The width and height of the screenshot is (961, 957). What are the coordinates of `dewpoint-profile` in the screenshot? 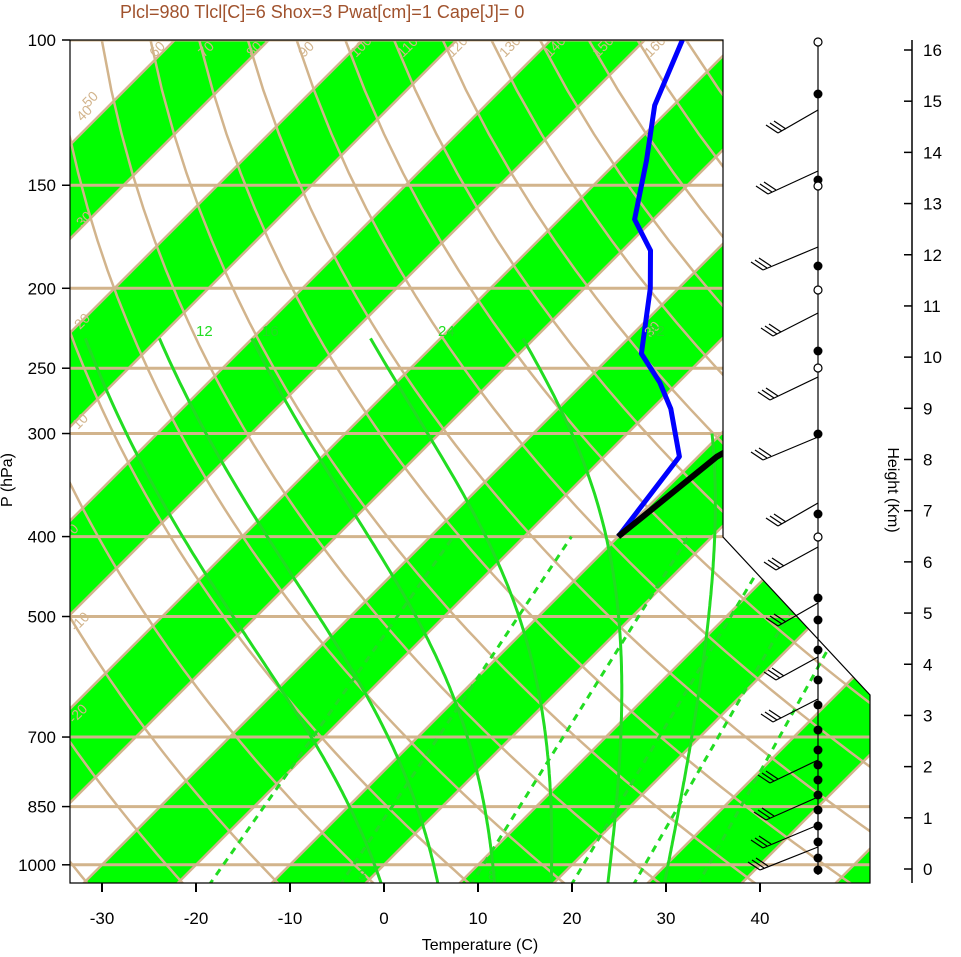 It's located at (650, 289).